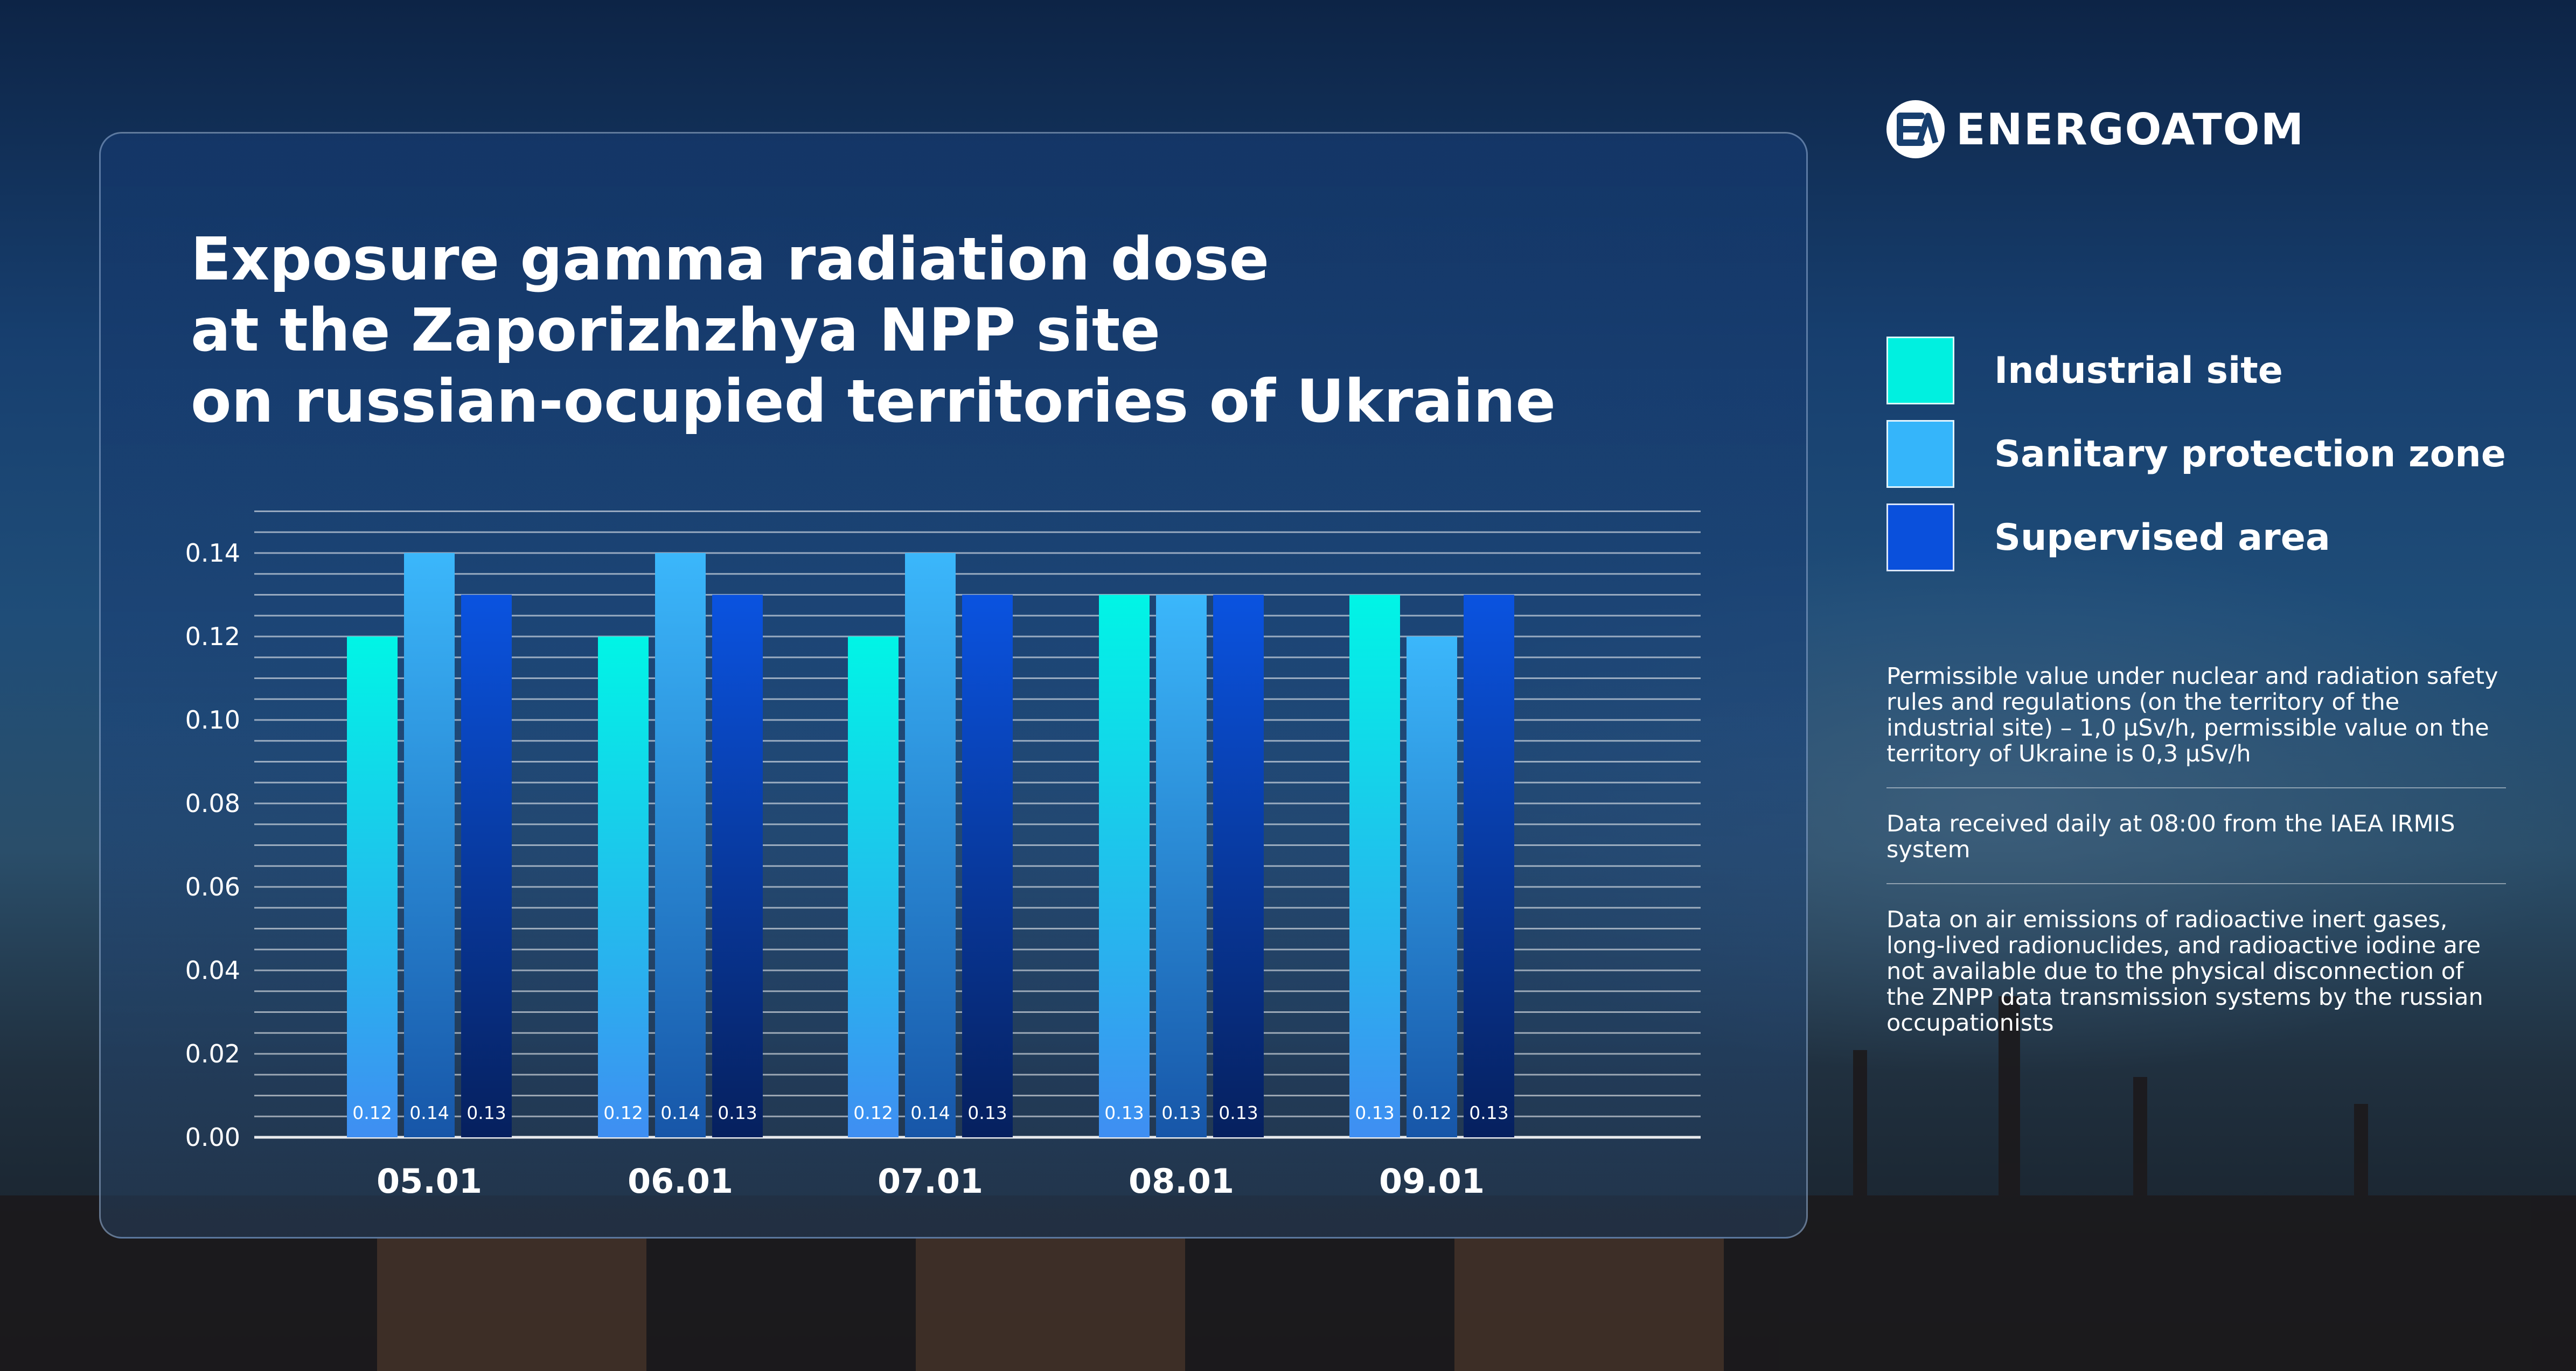 The height and width of the screenshot is (1371, 2576). I want to click on x-tick-label: 09.01, so click(1432, 1181).